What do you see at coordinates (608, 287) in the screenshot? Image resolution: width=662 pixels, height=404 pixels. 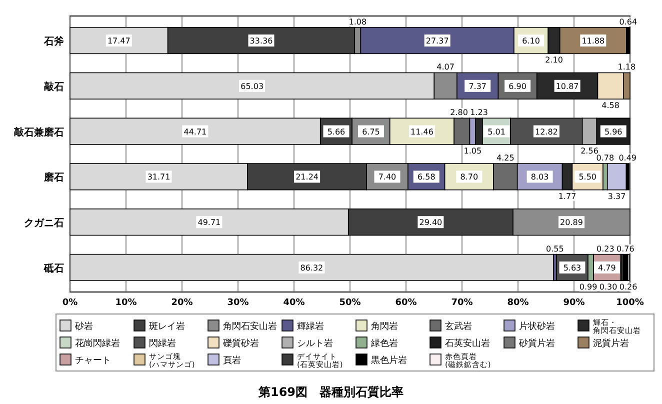 I see `data-label: 0.30` at bounding box center [608, 287].